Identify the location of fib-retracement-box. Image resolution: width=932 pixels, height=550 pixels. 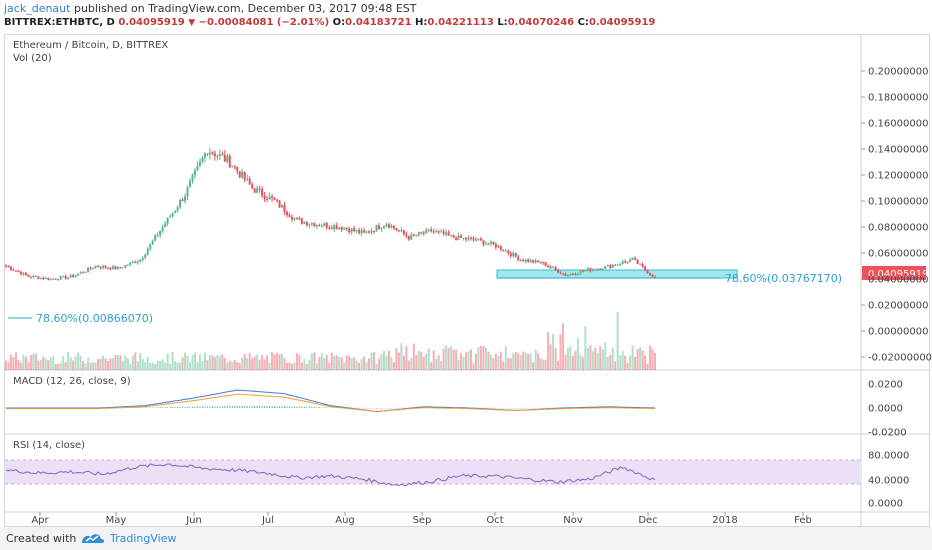
(617, 274).